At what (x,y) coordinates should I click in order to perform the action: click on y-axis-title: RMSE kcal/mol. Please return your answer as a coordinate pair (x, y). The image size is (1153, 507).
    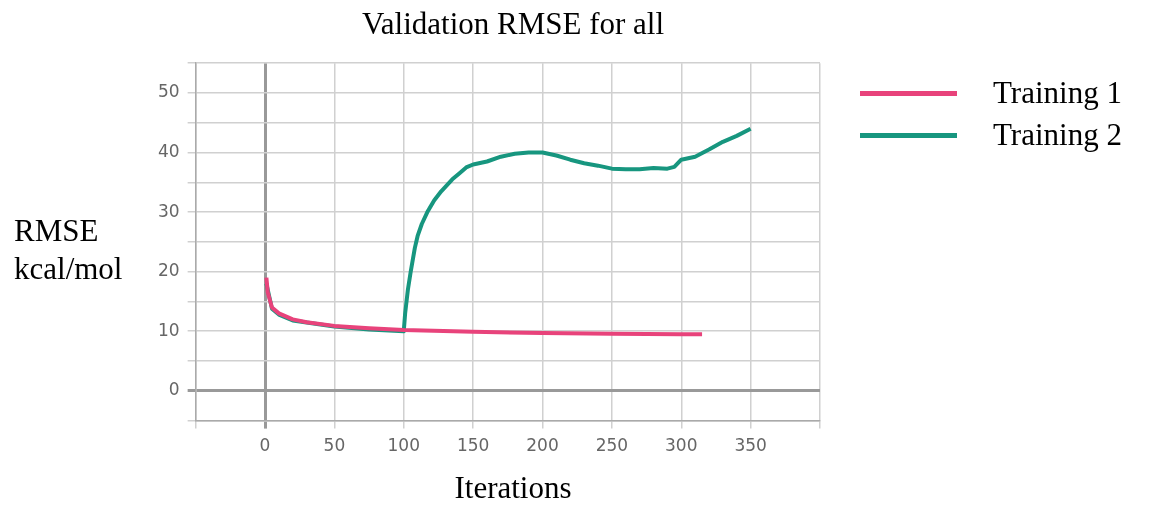
    Looking at the image, I should click on (69, 250).